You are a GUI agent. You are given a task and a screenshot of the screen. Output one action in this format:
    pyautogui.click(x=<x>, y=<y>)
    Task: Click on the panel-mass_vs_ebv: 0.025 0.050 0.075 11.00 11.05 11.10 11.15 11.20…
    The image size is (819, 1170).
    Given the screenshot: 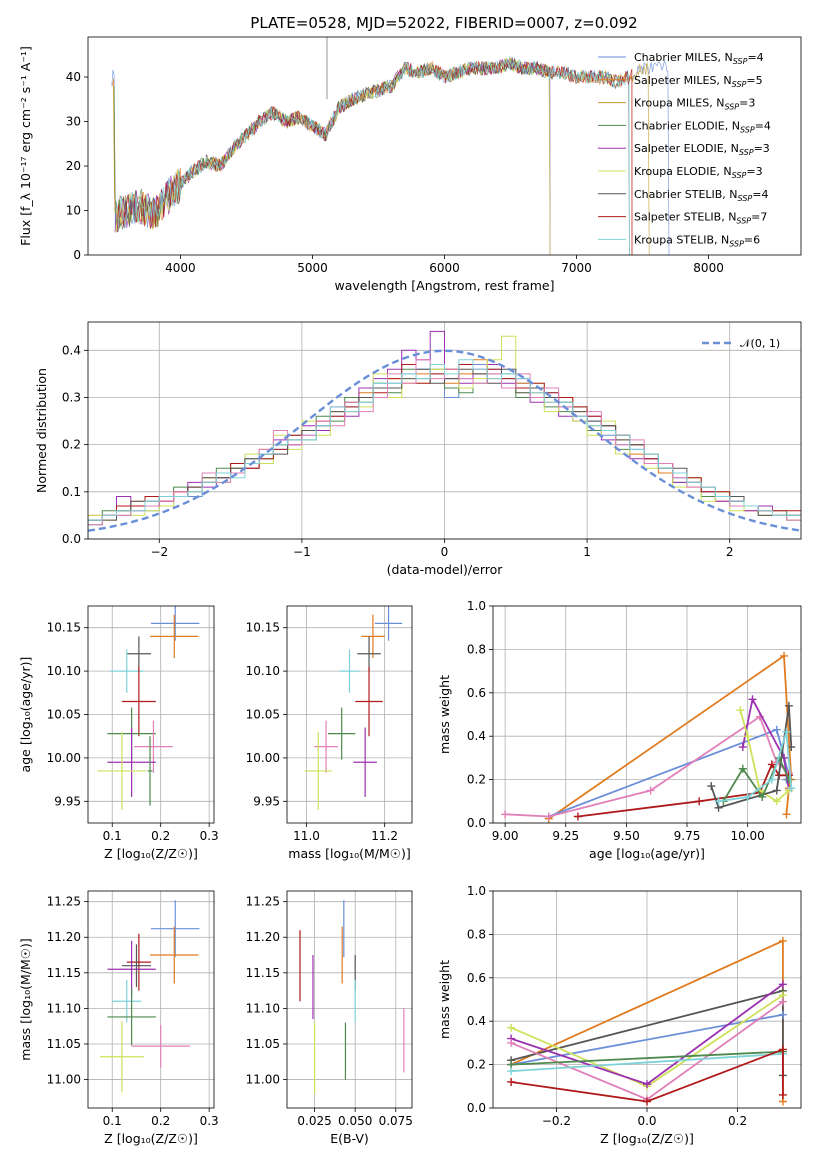 What is the action you would take?
    pyautogui.click(x=329, y=1018)
    